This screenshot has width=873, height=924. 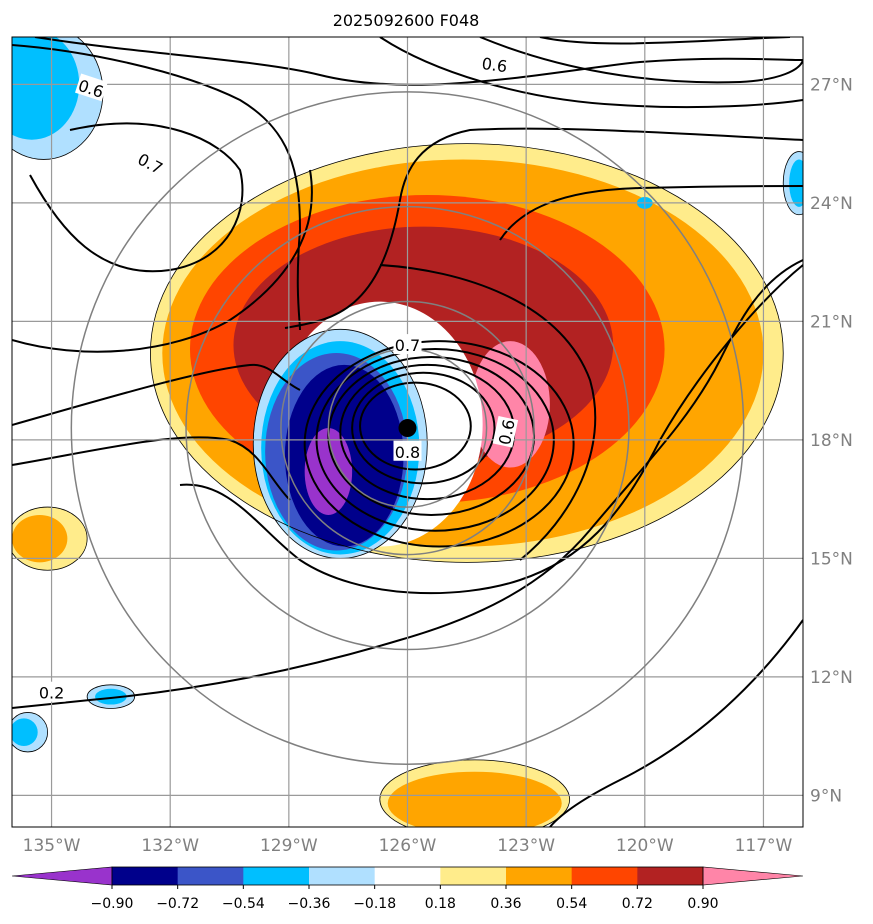 What do you see at coordinates (505, 904) in the screenshot?
I see `colorbar-tick-label: 0.36` at bounding box center [505, 904].